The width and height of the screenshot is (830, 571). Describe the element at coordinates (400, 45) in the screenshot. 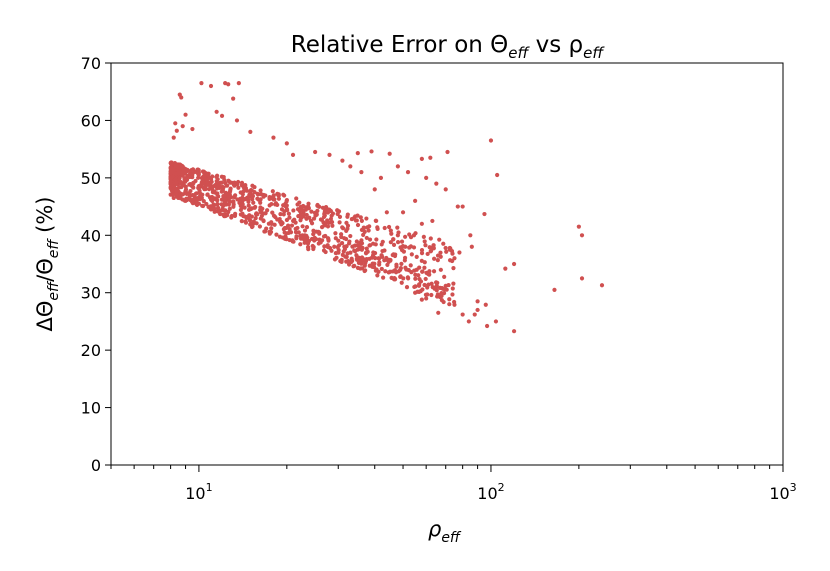

I see `title-main: Relative Error on Θ` at that location.